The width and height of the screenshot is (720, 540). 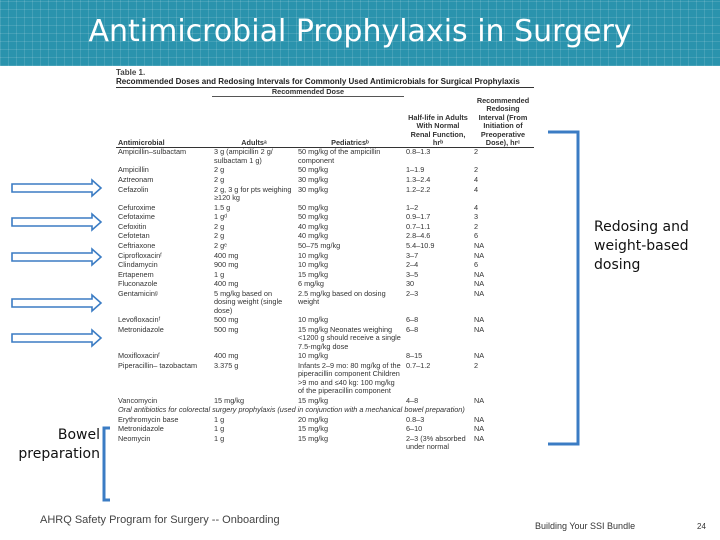 I want to click on table-cell: Ampicillin, so click(x=133, y=170).